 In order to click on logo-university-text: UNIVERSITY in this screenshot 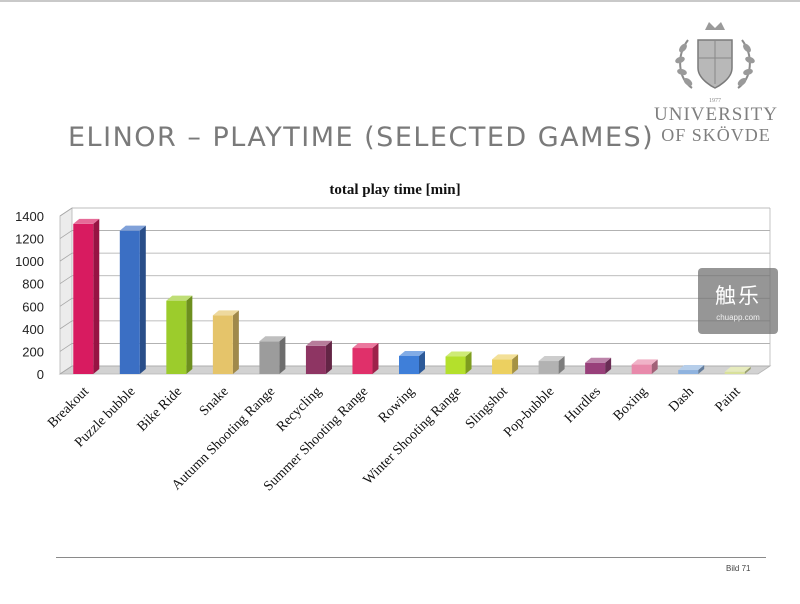, I will do `click(716, 114)`.